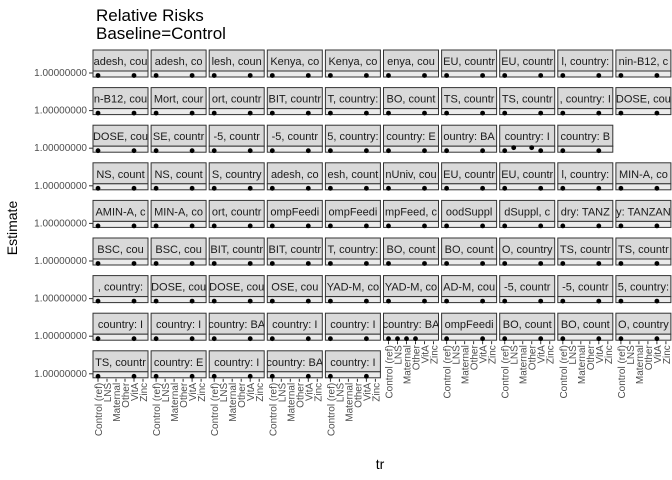 This screenshot has height=480, width=672. I want to click on facet-strip-label: adesh, cou, so click(121, 62).